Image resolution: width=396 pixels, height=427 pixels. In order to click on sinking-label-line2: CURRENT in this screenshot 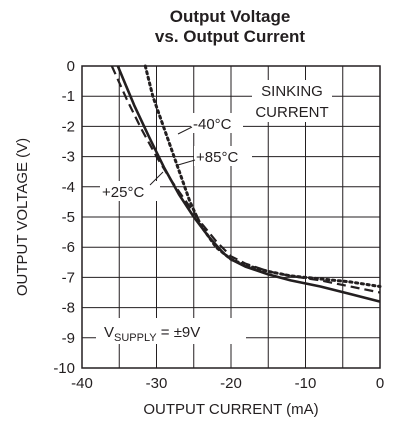, I will do `click(291, 112)`.